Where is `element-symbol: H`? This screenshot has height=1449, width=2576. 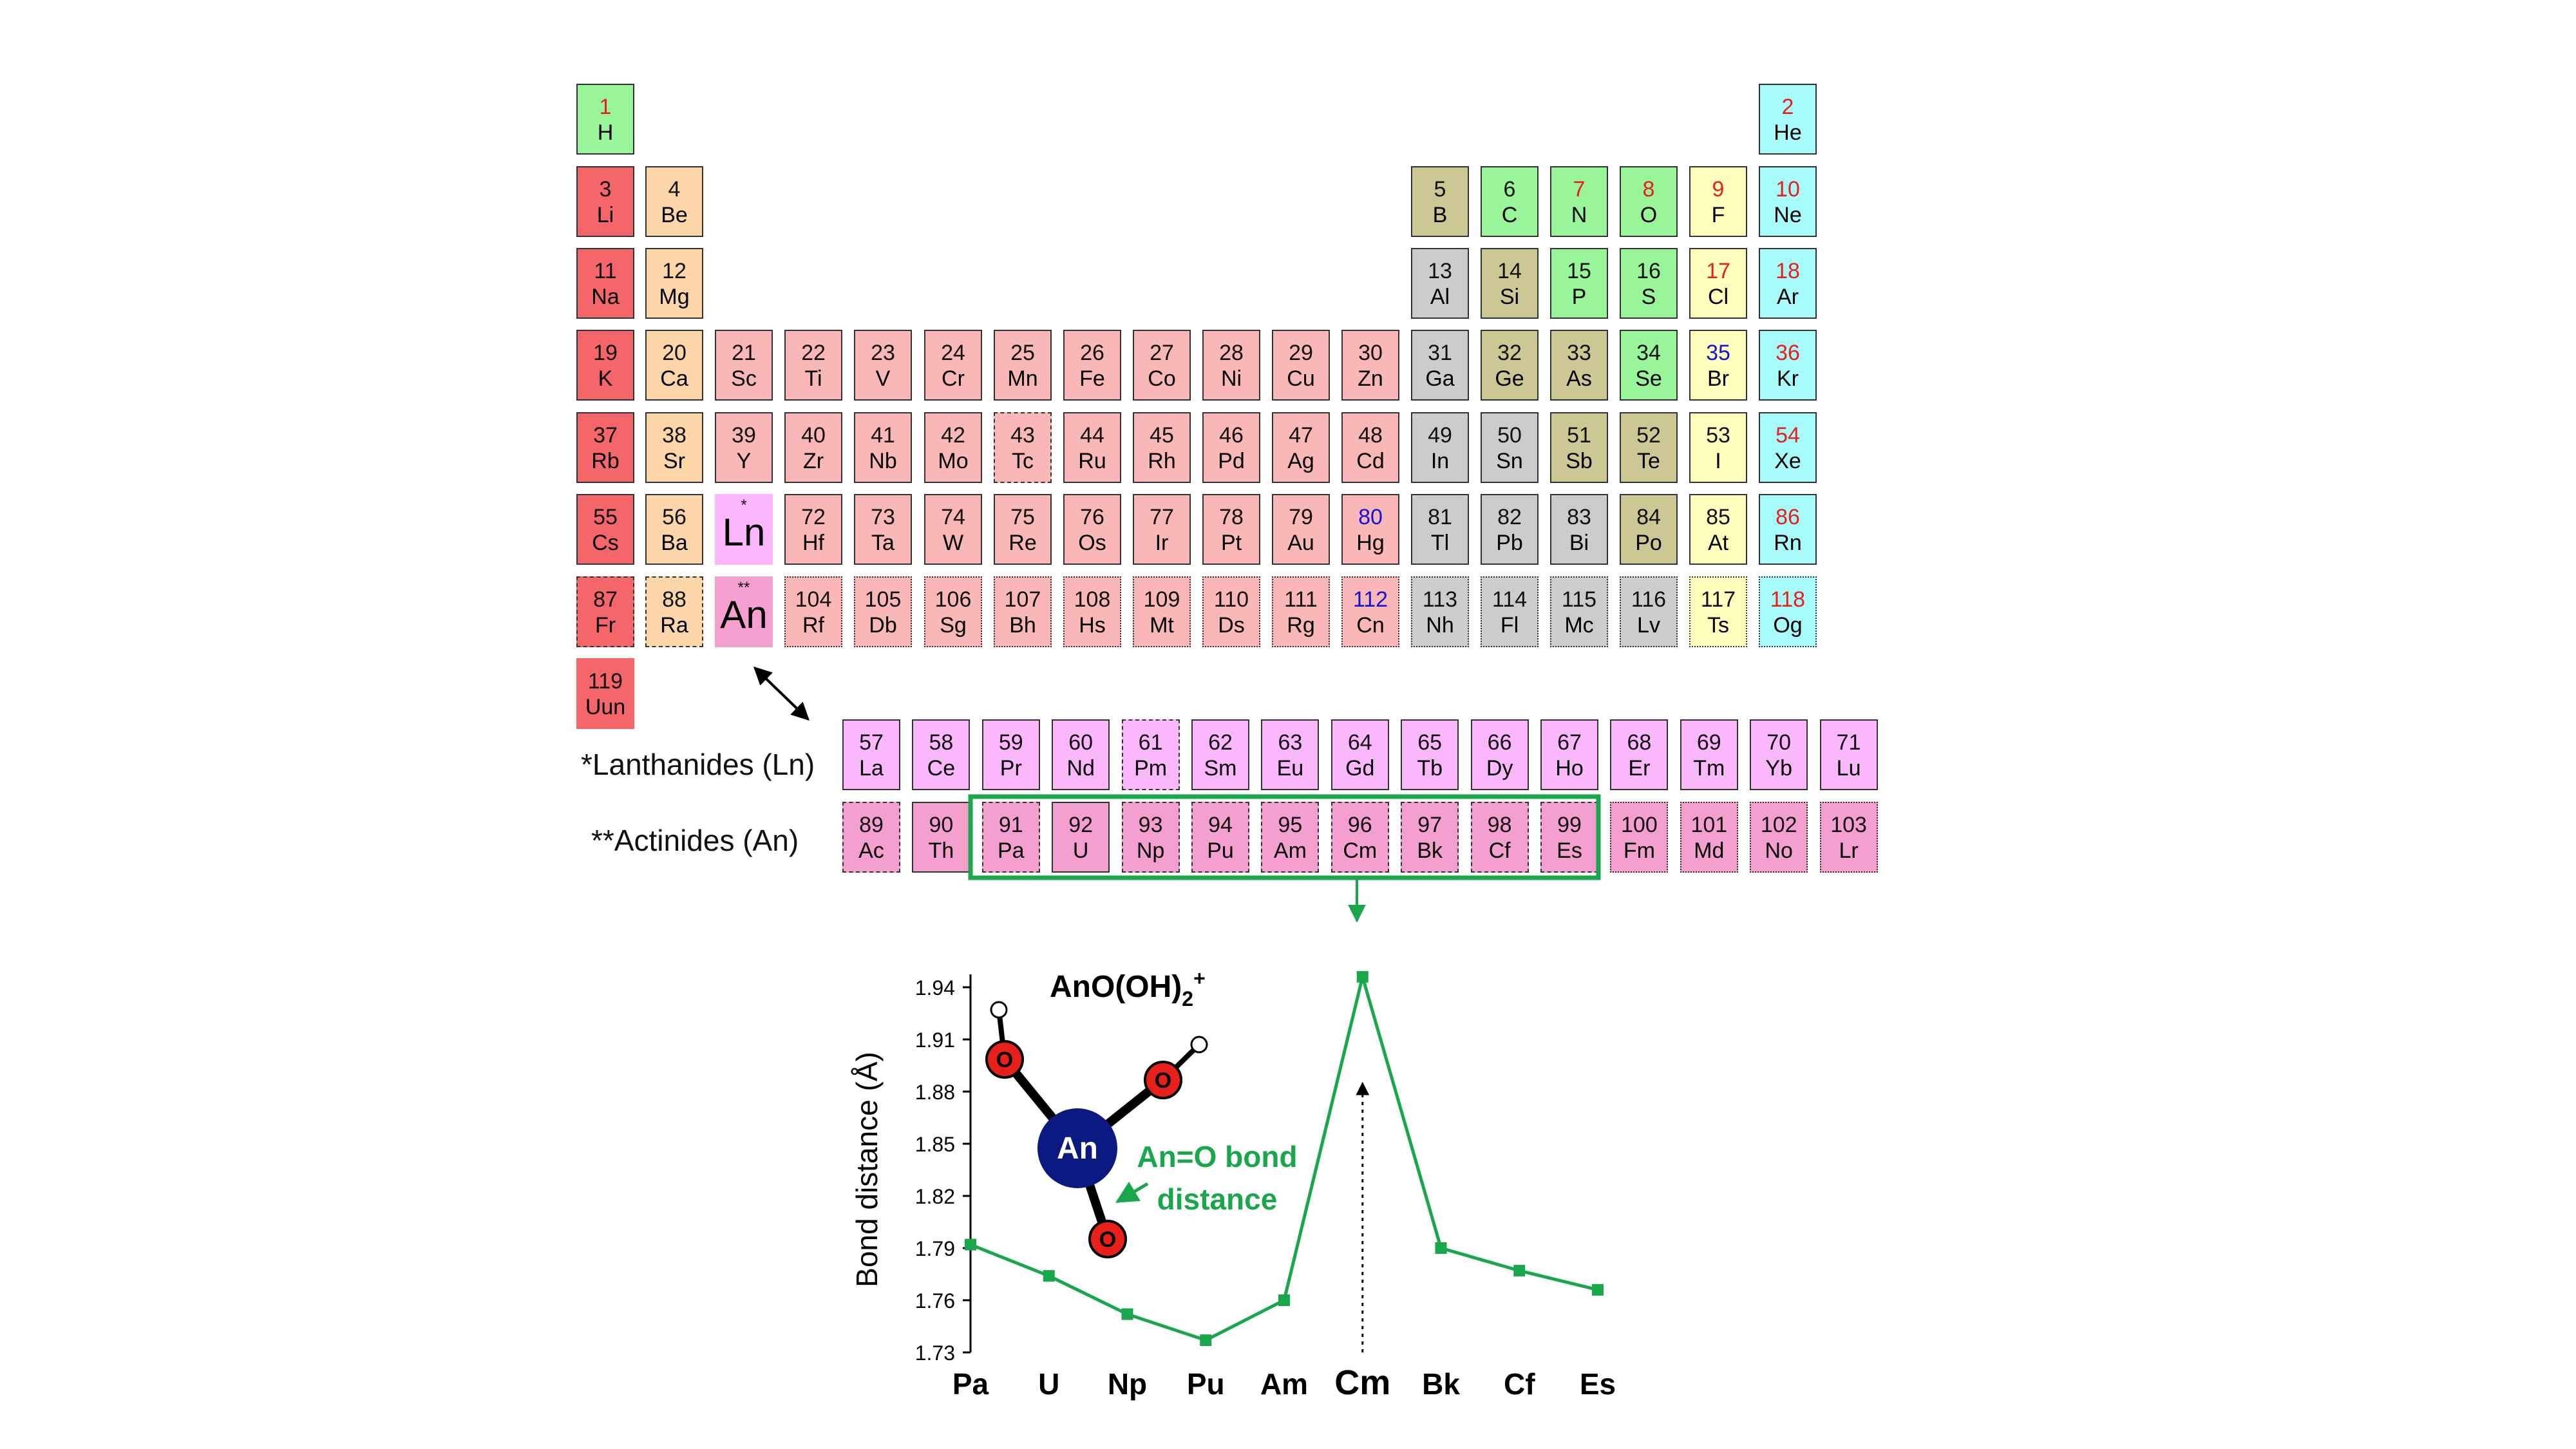 element-symbol: H is located at coordinates (605, 132).